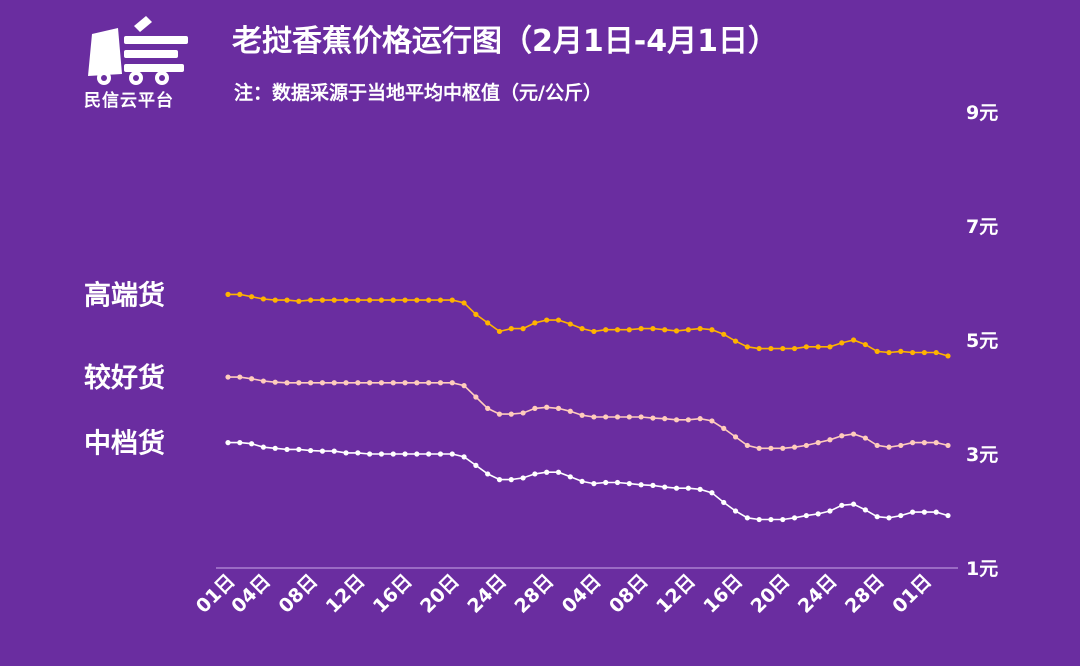  Describe the element at coordinates (216, 594) in the screenshot. I see `x-tick-label: 01日` at that location.